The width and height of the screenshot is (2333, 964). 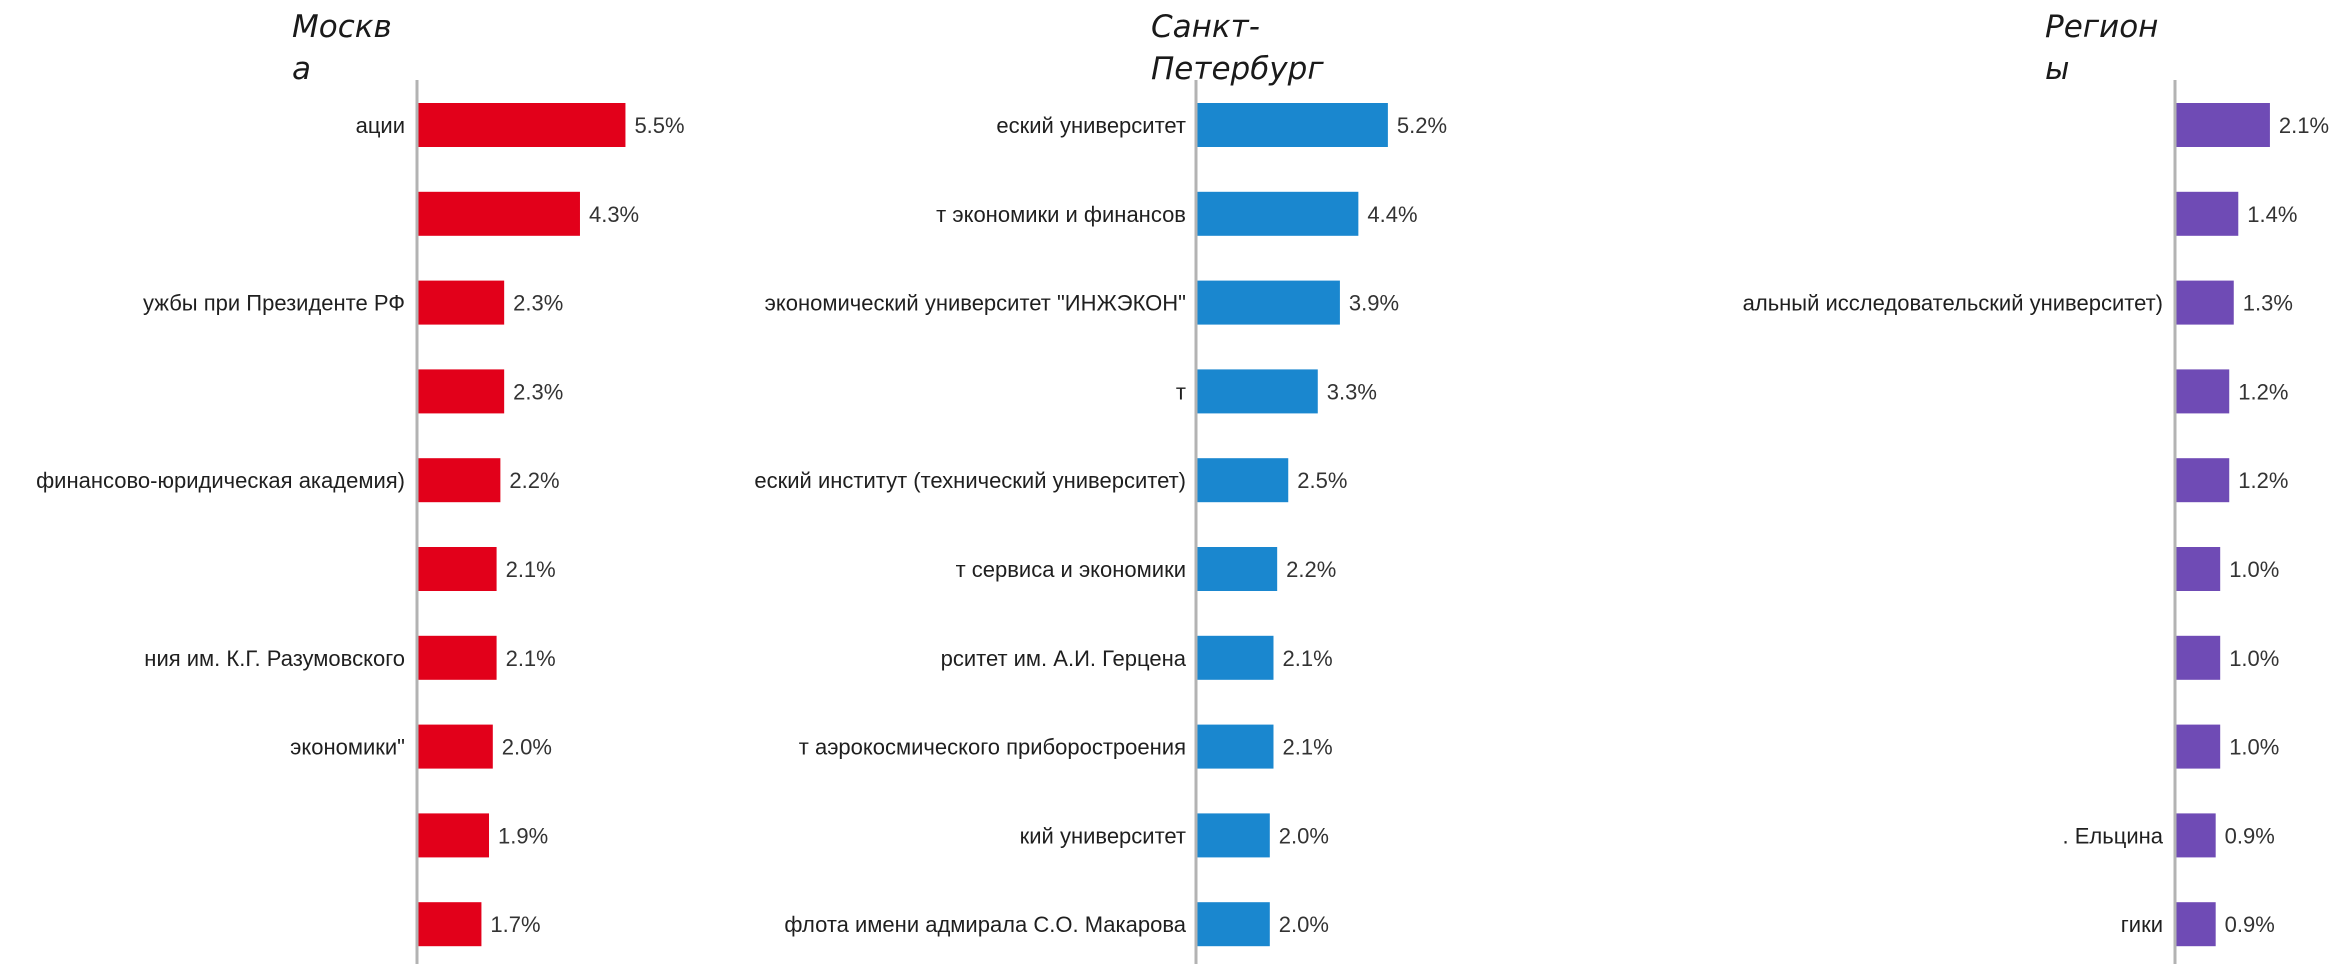 I want to click on value-label-moscow-1: 5.5%, so click(x=659, y=125).